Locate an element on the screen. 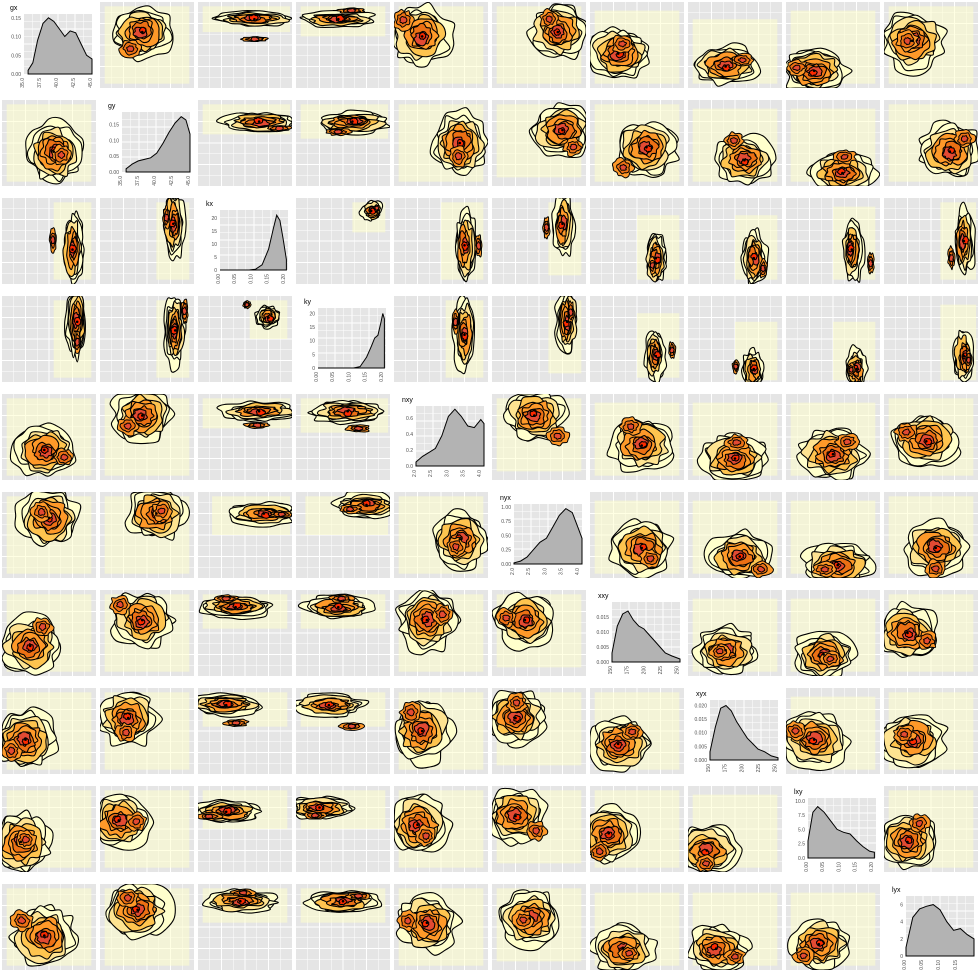  panel-kx-nyx-contours is located at coordinates (562, 237).